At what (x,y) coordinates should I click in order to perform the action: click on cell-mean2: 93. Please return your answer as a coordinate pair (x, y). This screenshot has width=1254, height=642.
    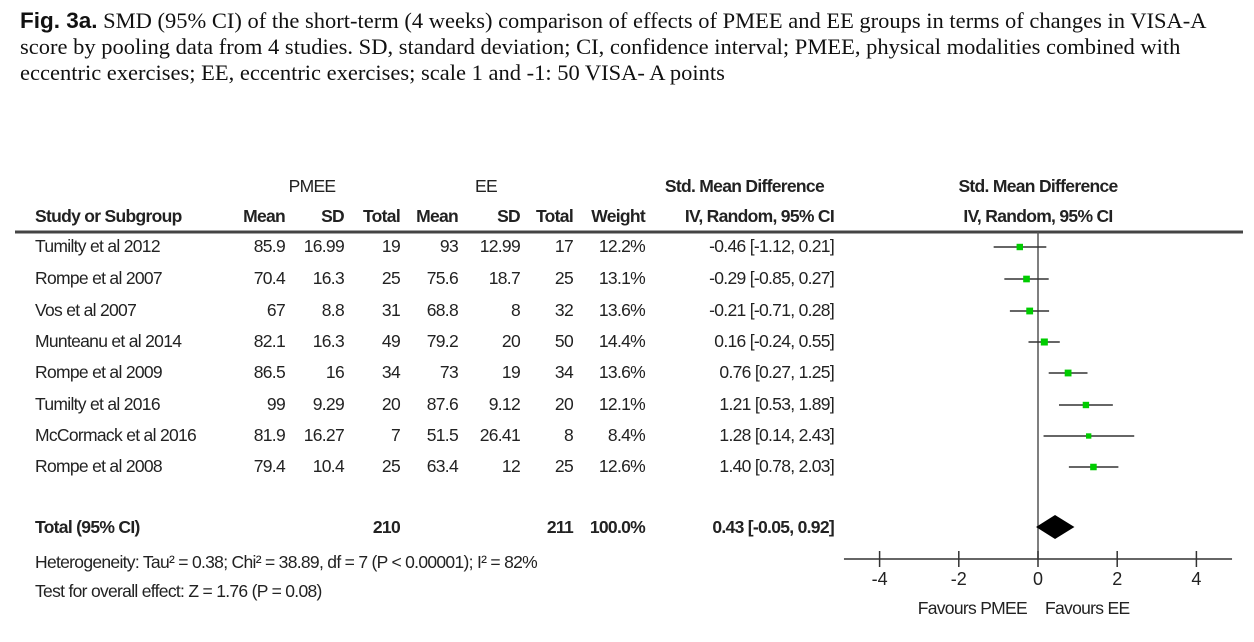
    Looking at the image, I should click on (449, 246).